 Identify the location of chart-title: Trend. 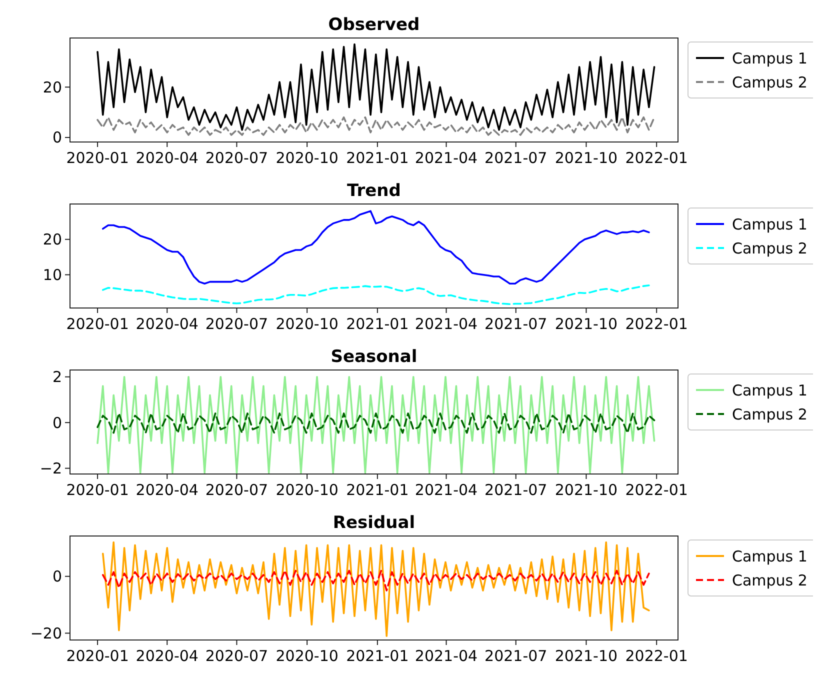
(374, 191).